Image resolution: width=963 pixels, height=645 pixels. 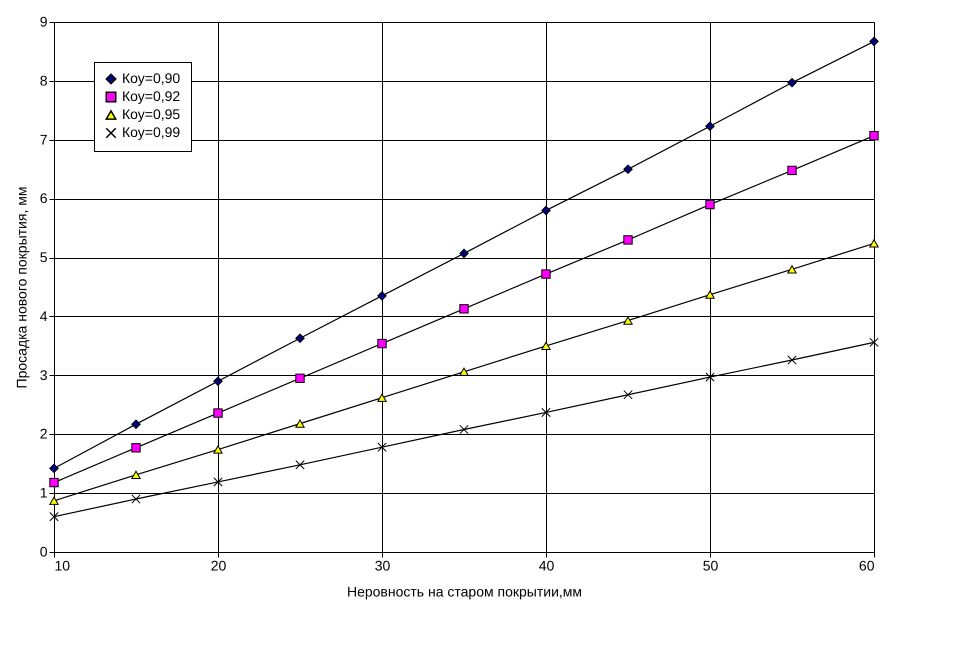 What do you see at coordinates (464, 592) in the screenshot?
I see `x-axis-title: Неровность на старом покрытии,мм` at bounding box center [464, 592].